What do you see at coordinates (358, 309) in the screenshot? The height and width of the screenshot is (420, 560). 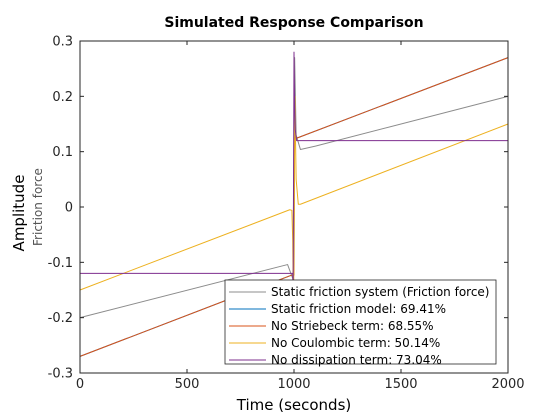 I see `legend-label-2: Static friction model: 69.41%` at bounding box center [358, 309].